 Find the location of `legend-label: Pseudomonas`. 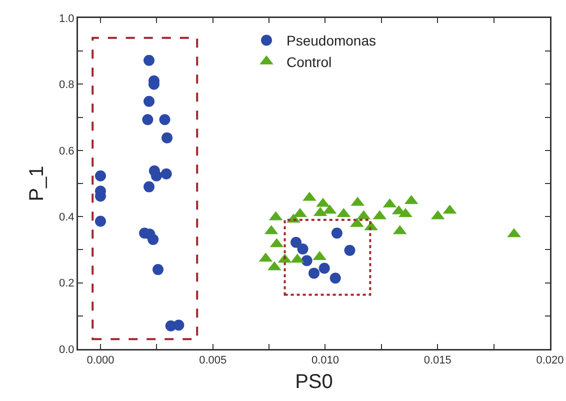

legend-label: Pseudomonas is located at coordinates (331, 40).